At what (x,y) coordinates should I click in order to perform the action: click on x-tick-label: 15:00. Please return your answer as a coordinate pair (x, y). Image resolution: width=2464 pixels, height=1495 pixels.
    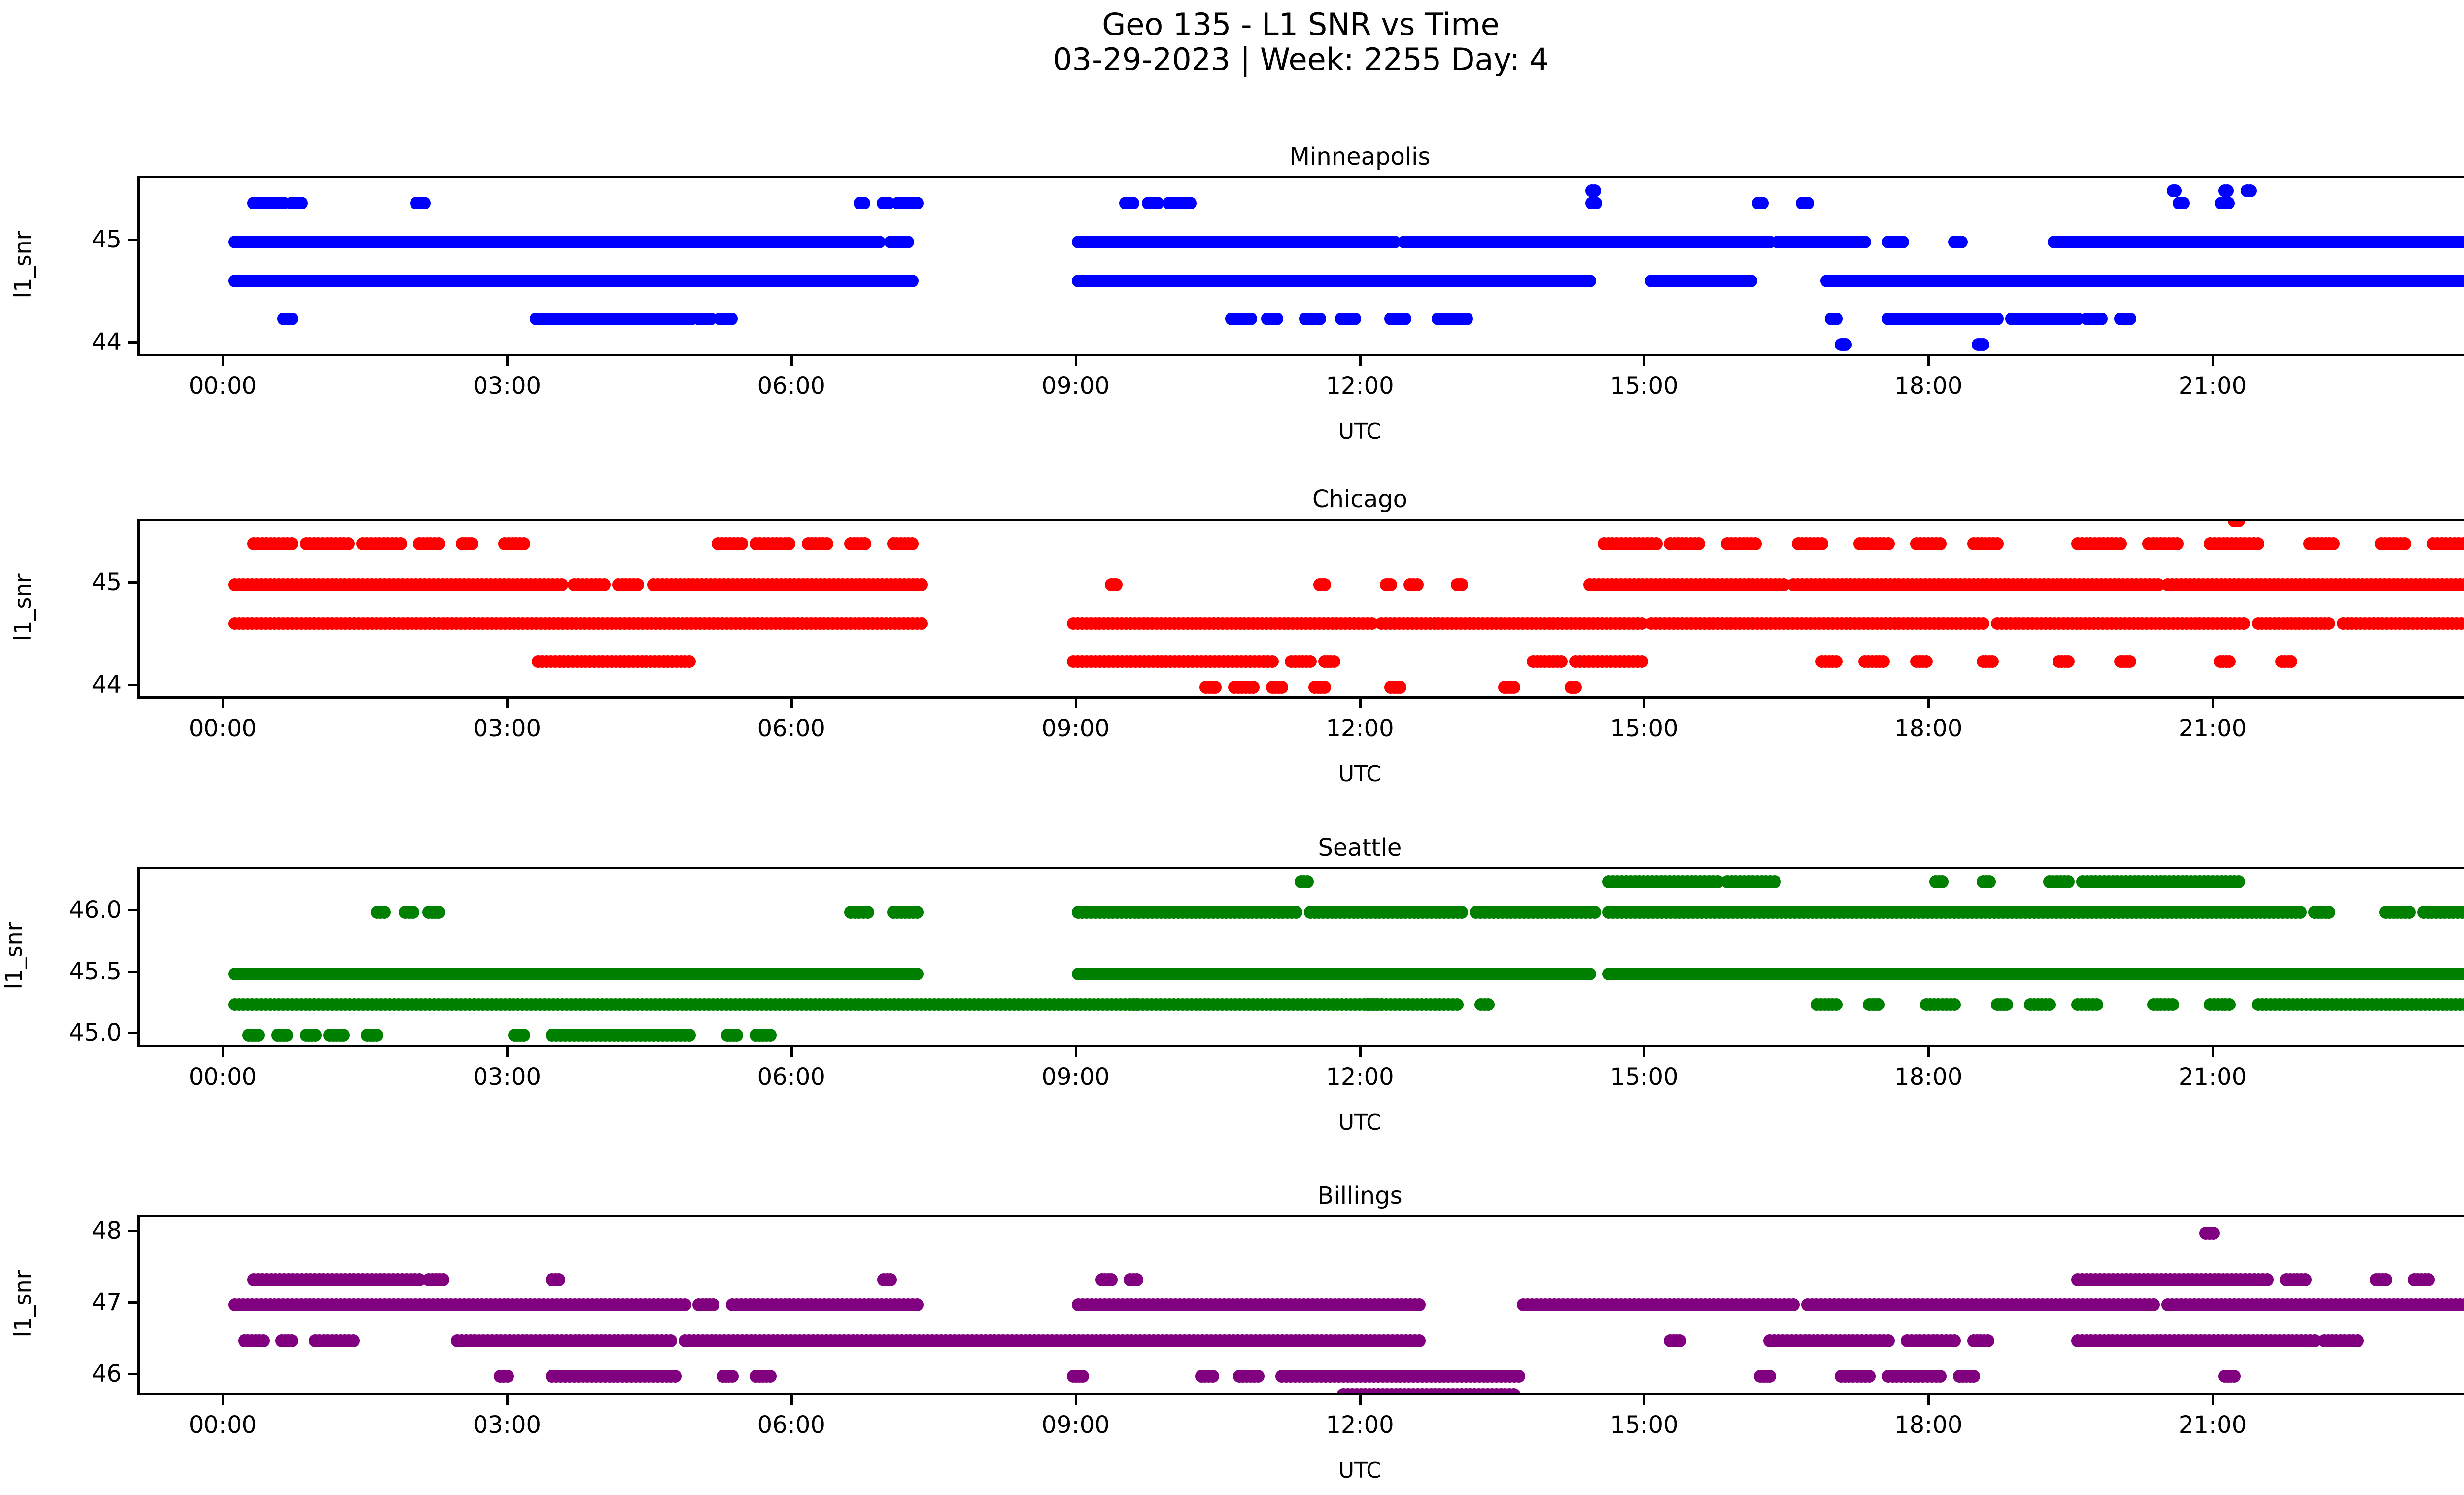
    Looking at the image, I should click on (1644, 728).